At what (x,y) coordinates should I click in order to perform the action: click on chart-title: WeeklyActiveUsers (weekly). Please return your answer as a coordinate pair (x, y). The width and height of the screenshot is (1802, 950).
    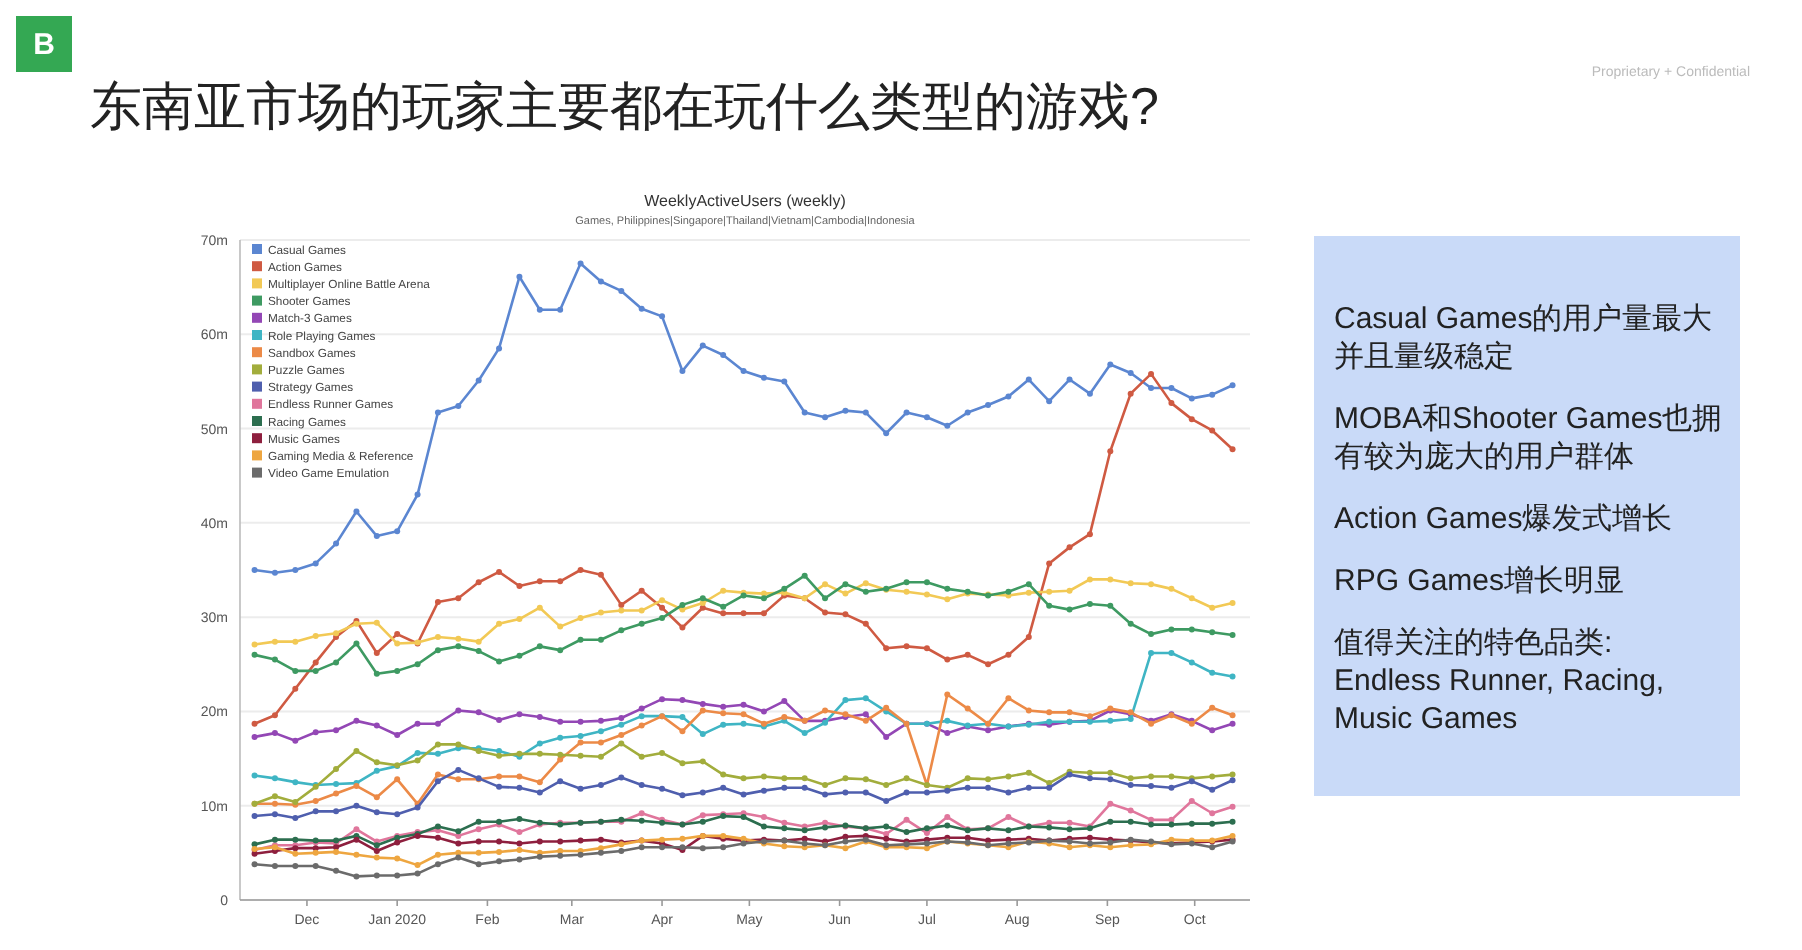
    Looking at the image, I should click on (745, 201).